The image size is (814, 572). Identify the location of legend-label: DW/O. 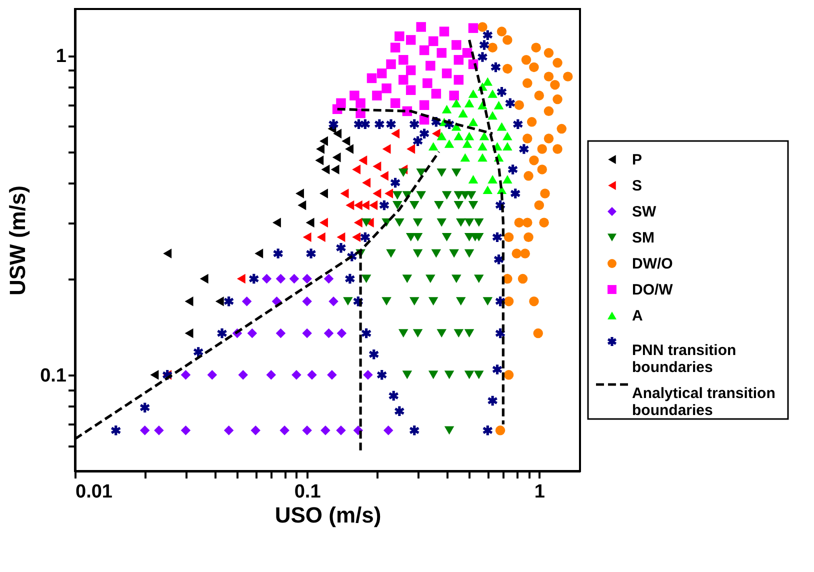
(653, 264).